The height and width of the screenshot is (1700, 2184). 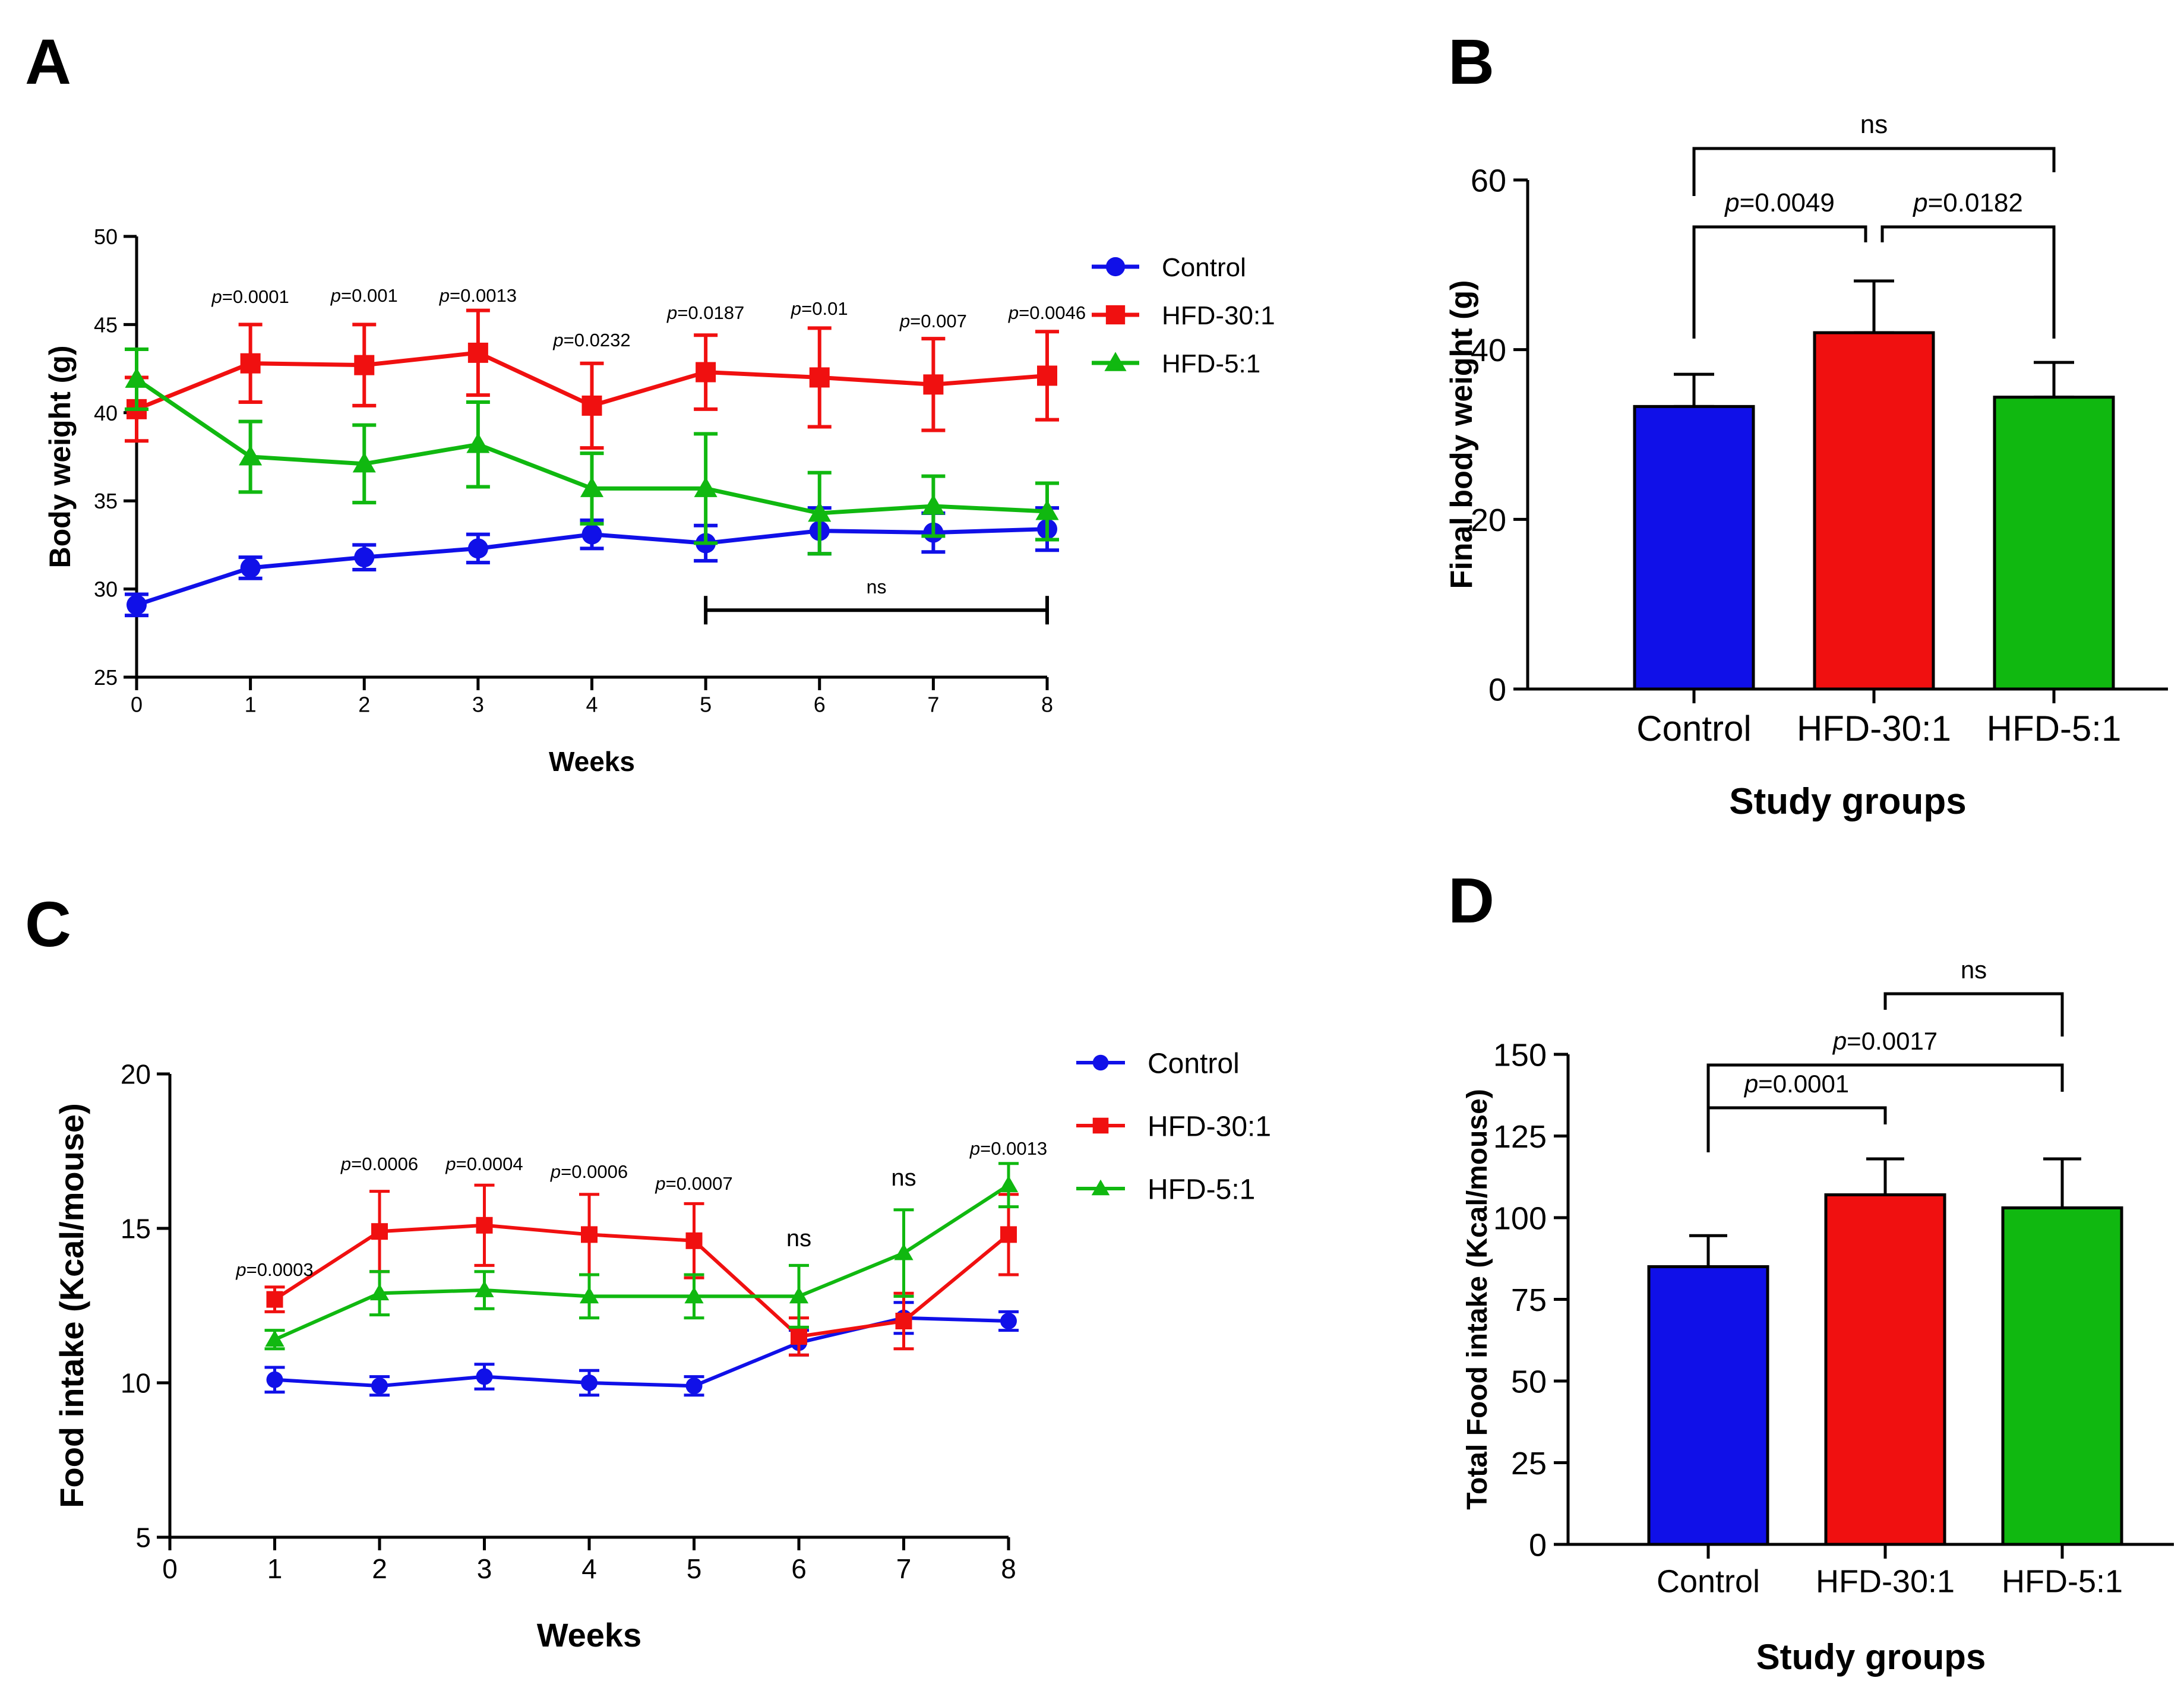 I want to click on p-value-text: =0.007, so click(x=938, y=321).